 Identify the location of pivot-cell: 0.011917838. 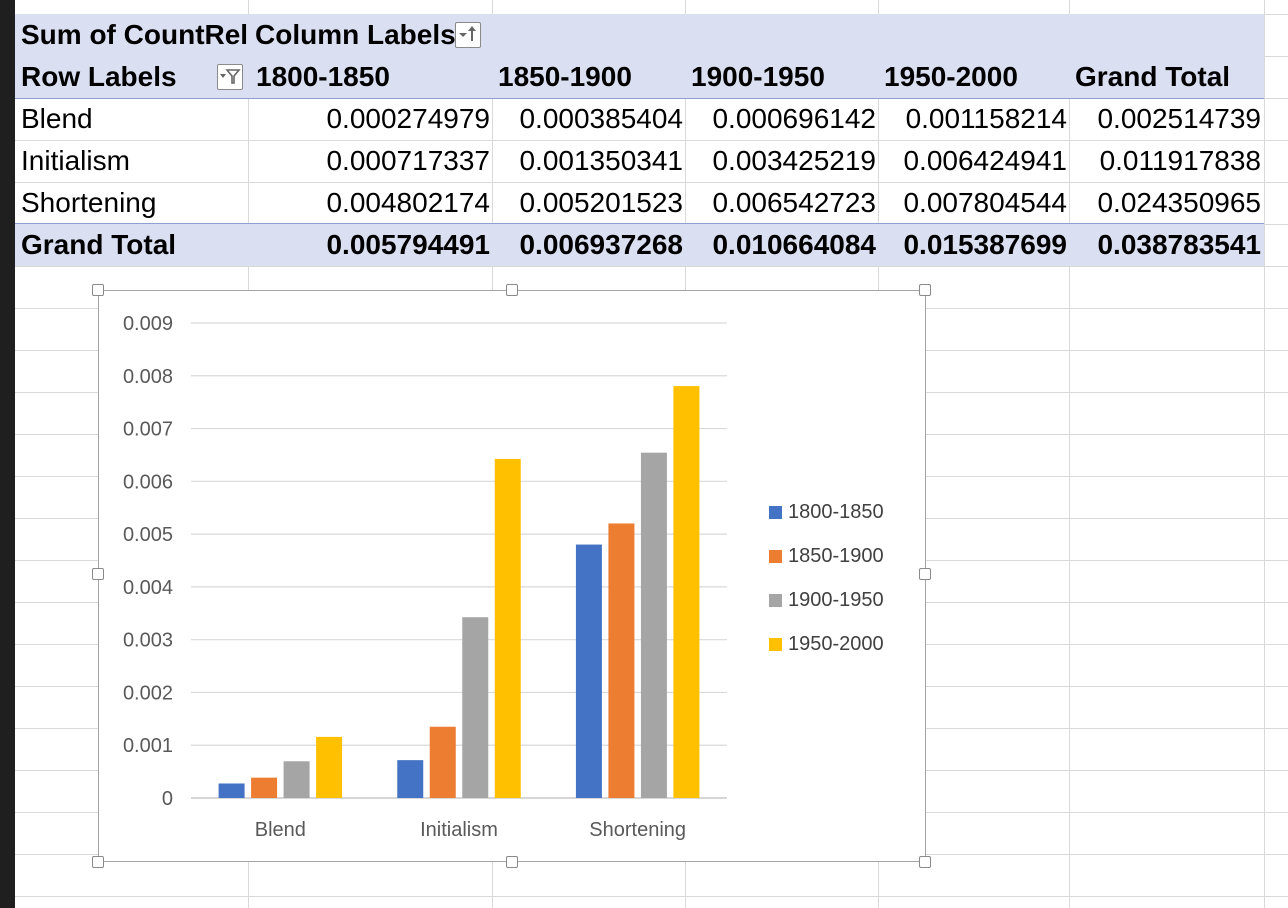
(1180, 160).